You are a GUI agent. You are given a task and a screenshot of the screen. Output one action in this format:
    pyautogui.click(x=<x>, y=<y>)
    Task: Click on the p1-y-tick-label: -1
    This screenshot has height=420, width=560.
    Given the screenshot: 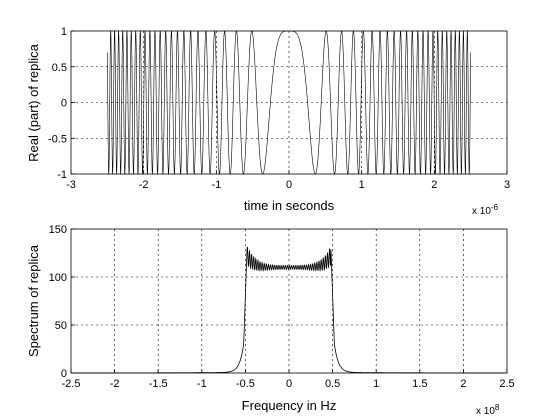 What is the action you would take?
    pyautogui.click(x=62, y=175)
    